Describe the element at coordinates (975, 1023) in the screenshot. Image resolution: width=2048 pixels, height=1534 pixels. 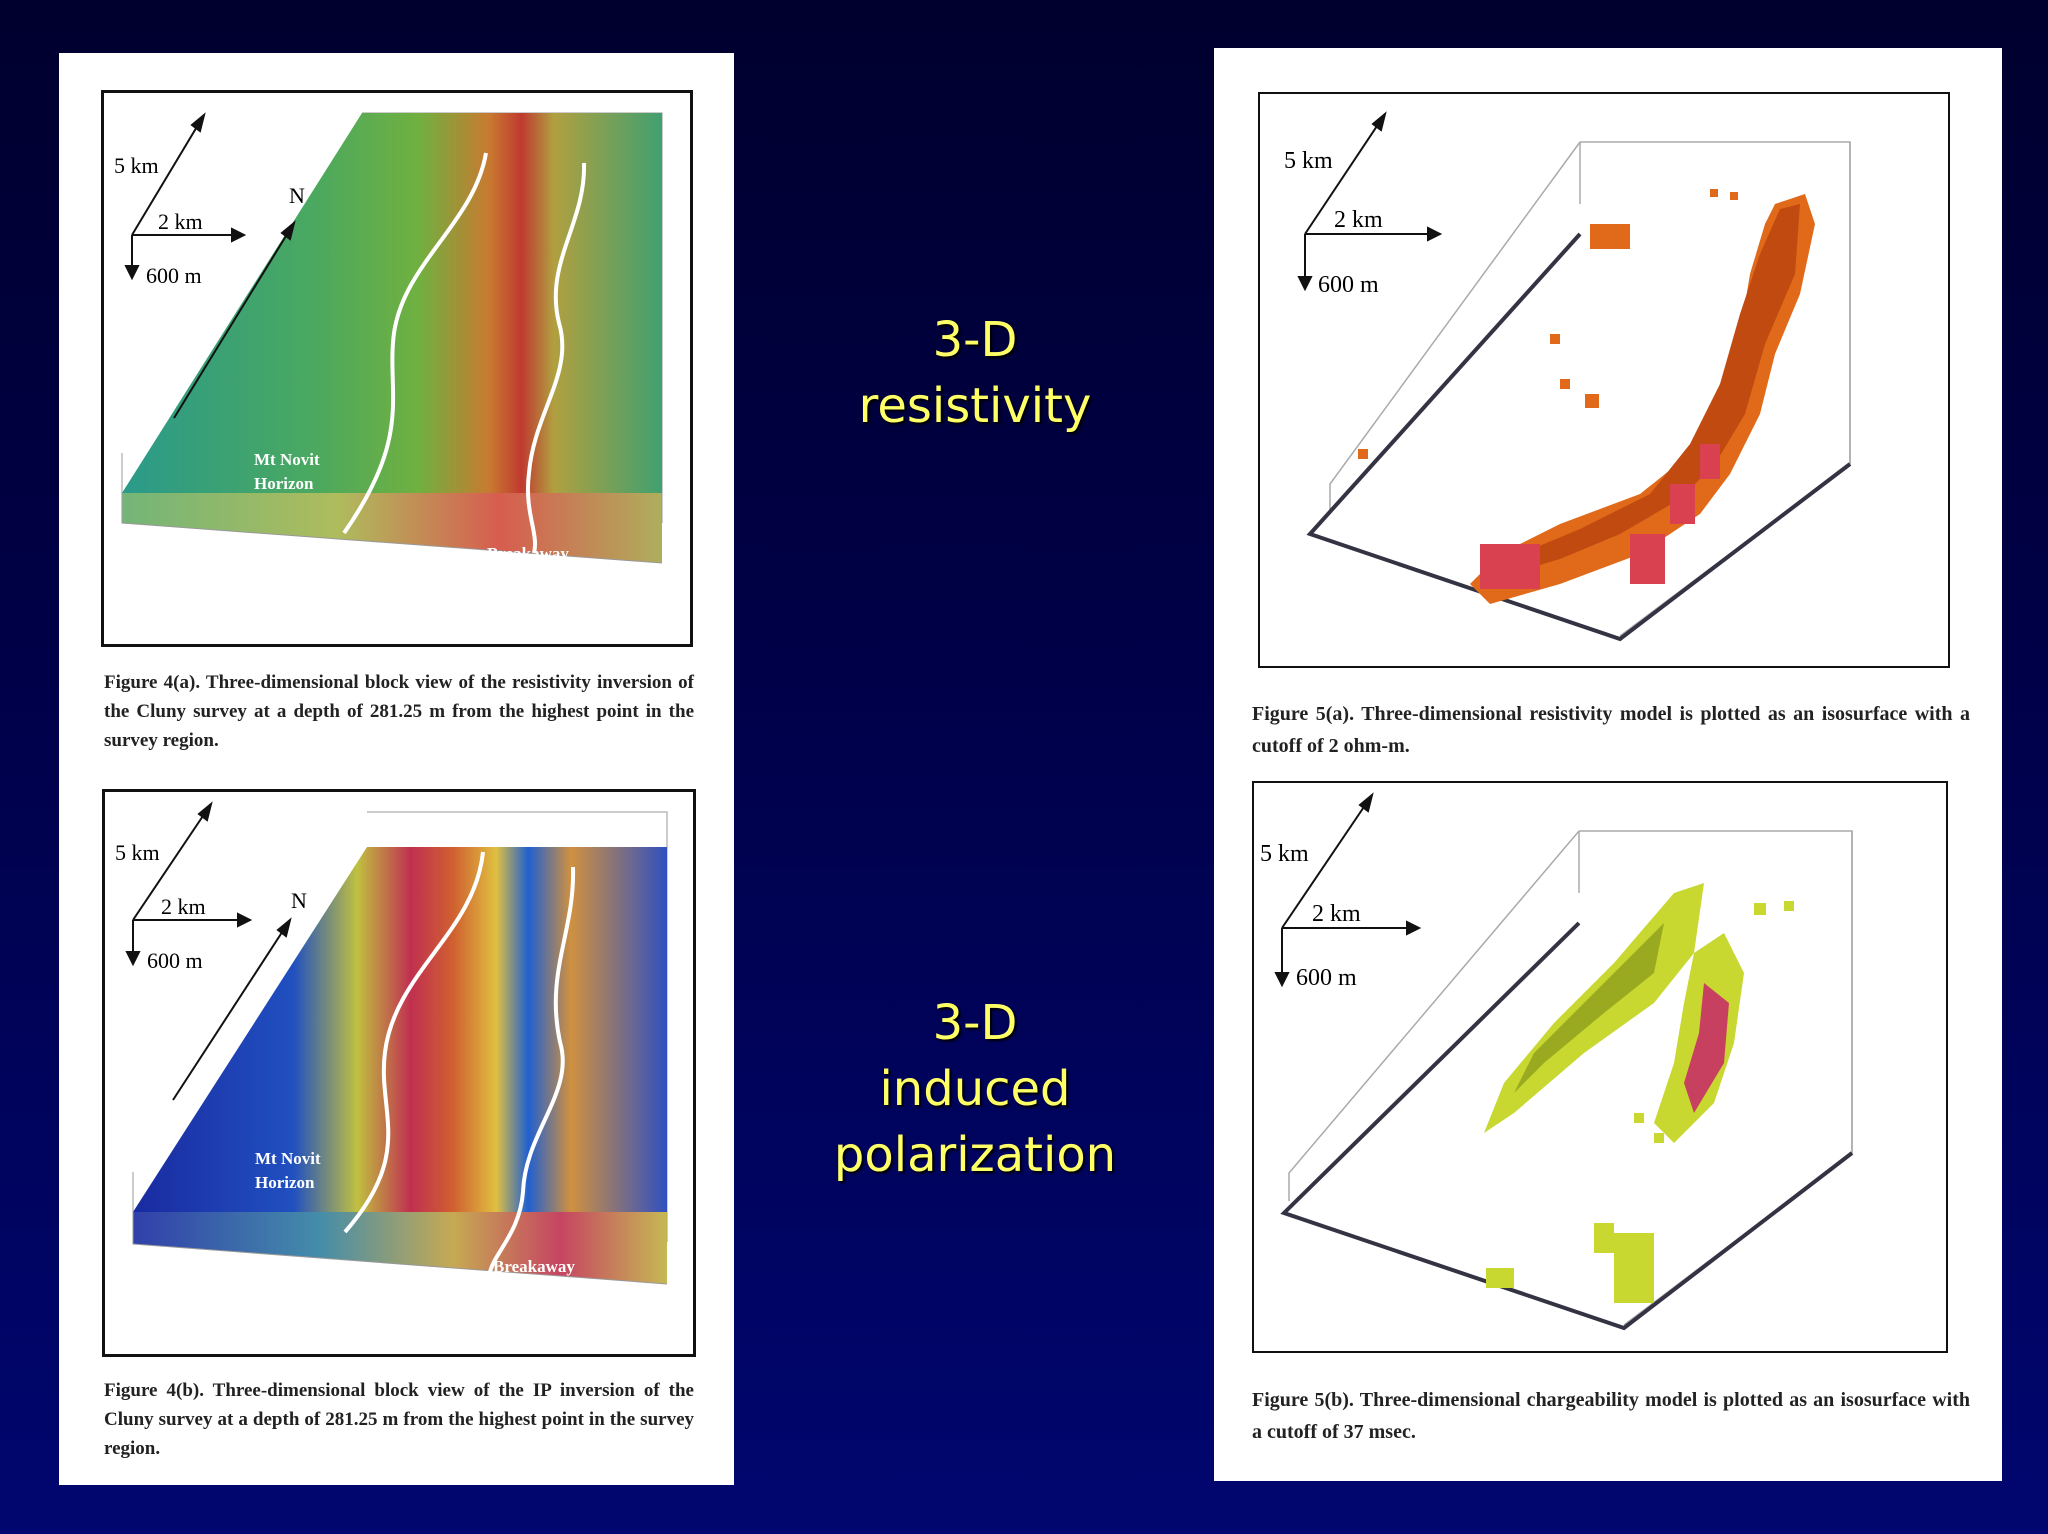
I see `ip-label-line-1: 3-D` at that location.